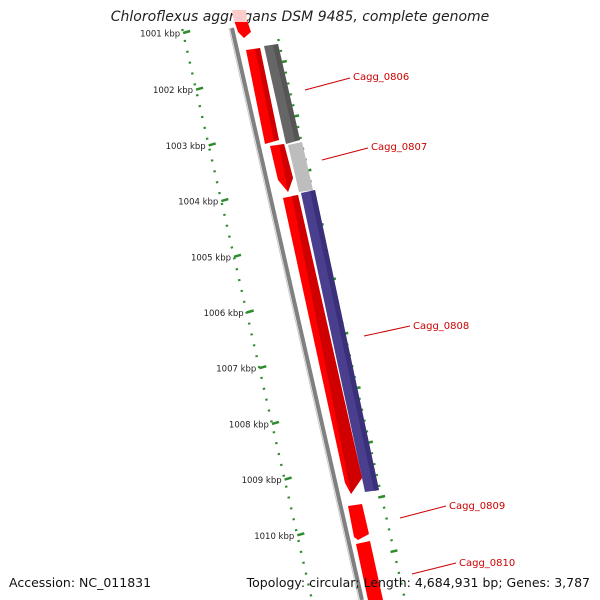 The height and width of the screenshot is (600, 600). I want to click on gene-label-cagg-0809: Cagg_0809, so click(477, 506).